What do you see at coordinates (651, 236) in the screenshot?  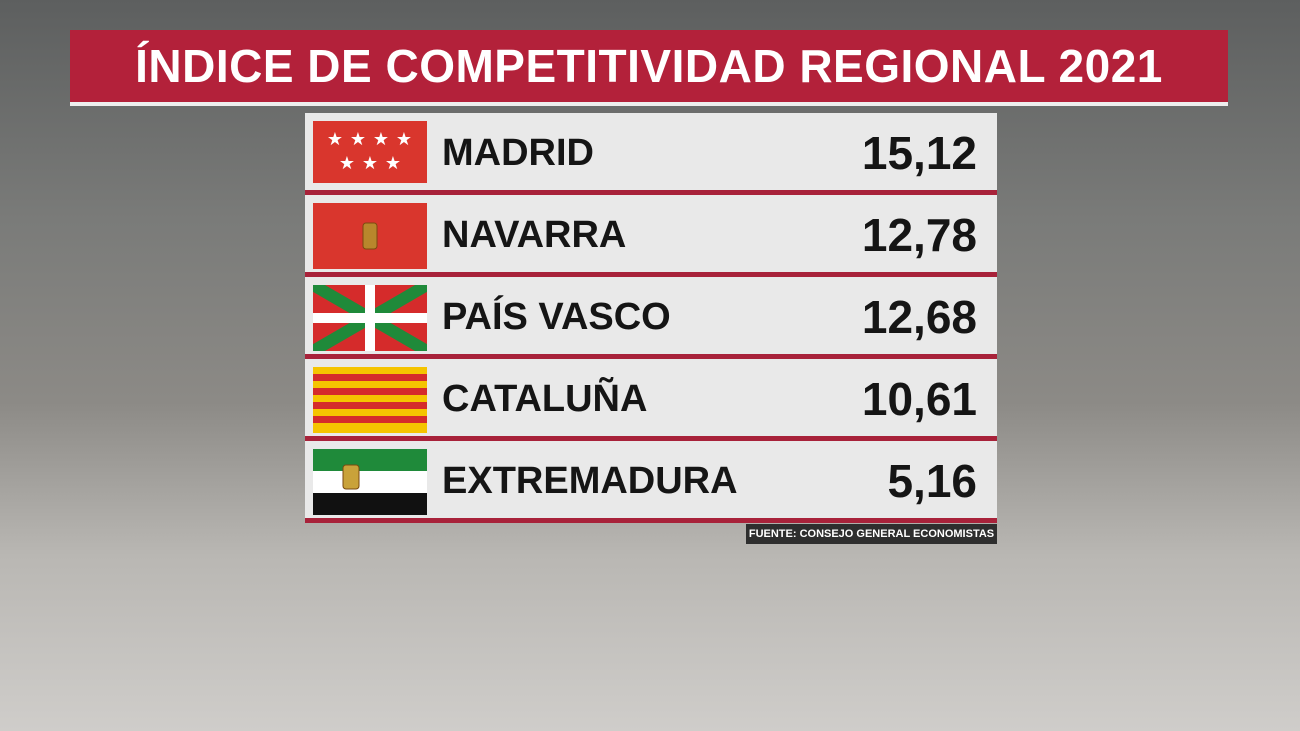 I see `row: NAVARRA 12,78` at bounding box center [651, 236].